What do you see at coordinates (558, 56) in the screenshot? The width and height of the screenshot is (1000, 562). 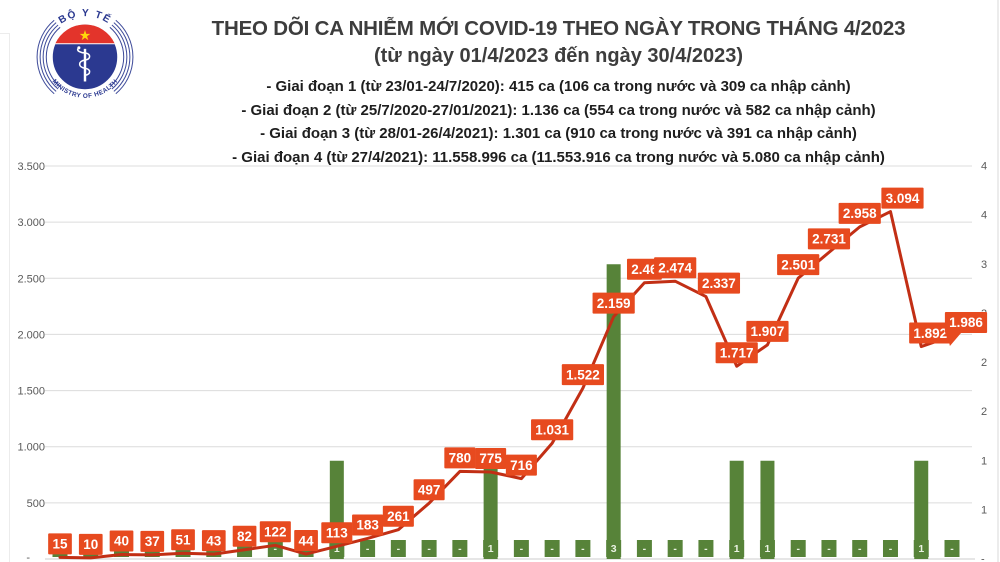 I see `chart-subtitle: (từ ngày 01/4/2023 đến ngày 30/4/2023)` at bounding box center [558, 56].